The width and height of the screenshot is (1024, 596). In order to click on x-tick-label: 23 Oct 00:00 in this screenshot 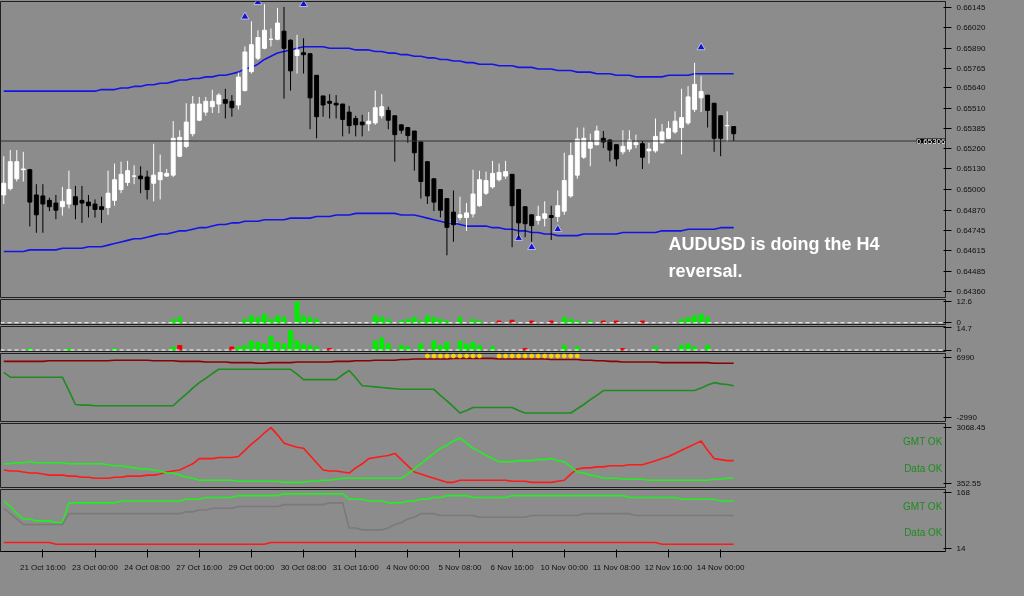, I will do `click(95, 567)`.